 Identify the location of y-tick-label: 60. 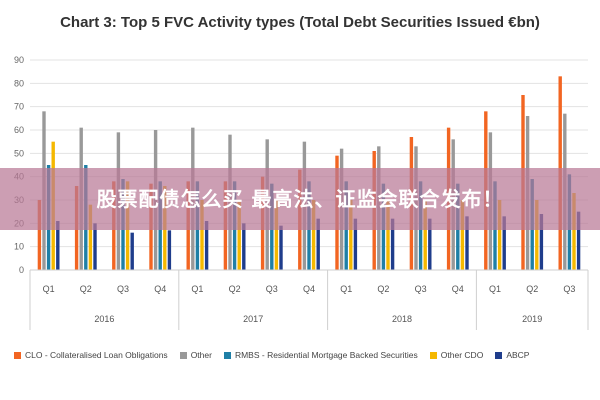
(19, 130).